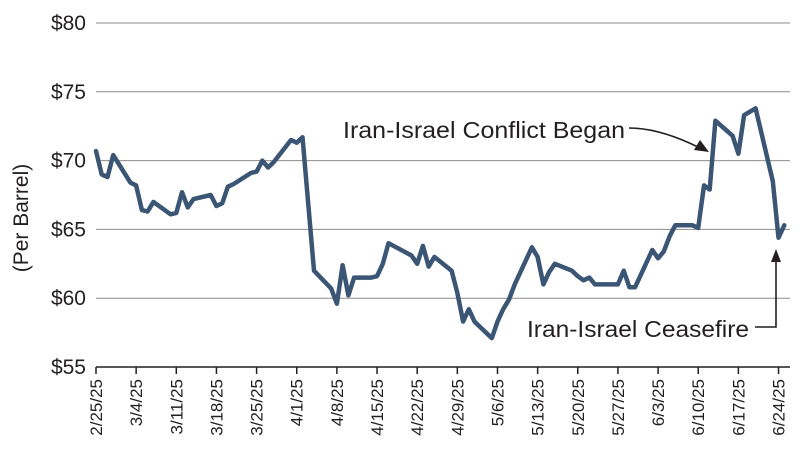 This screenshot has height=467, width=800. Describe the element at coordinates (176, 406) in the screenshot. I see `x-tick-label: 3/11/25` at that location.